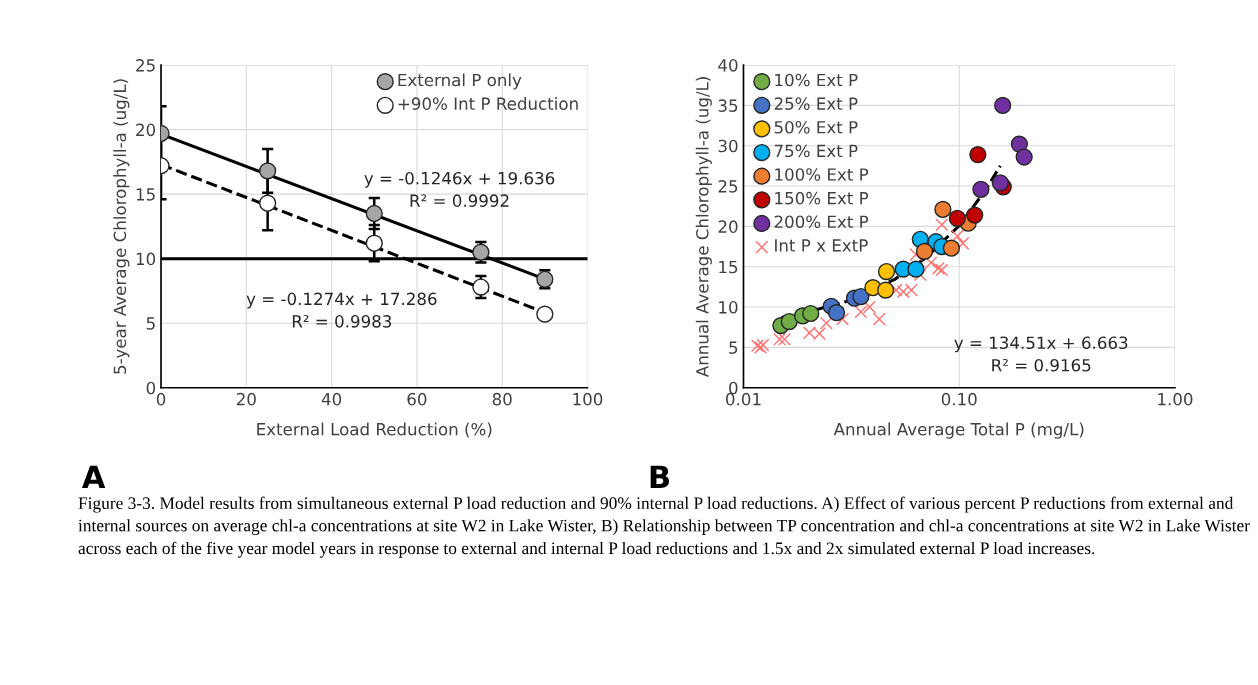 The height and width of the screenshot is (685, 1258). What do you see at coordinates (660, 476) in the screenshot?
I see `text: B` at bounding box center [660, 476].